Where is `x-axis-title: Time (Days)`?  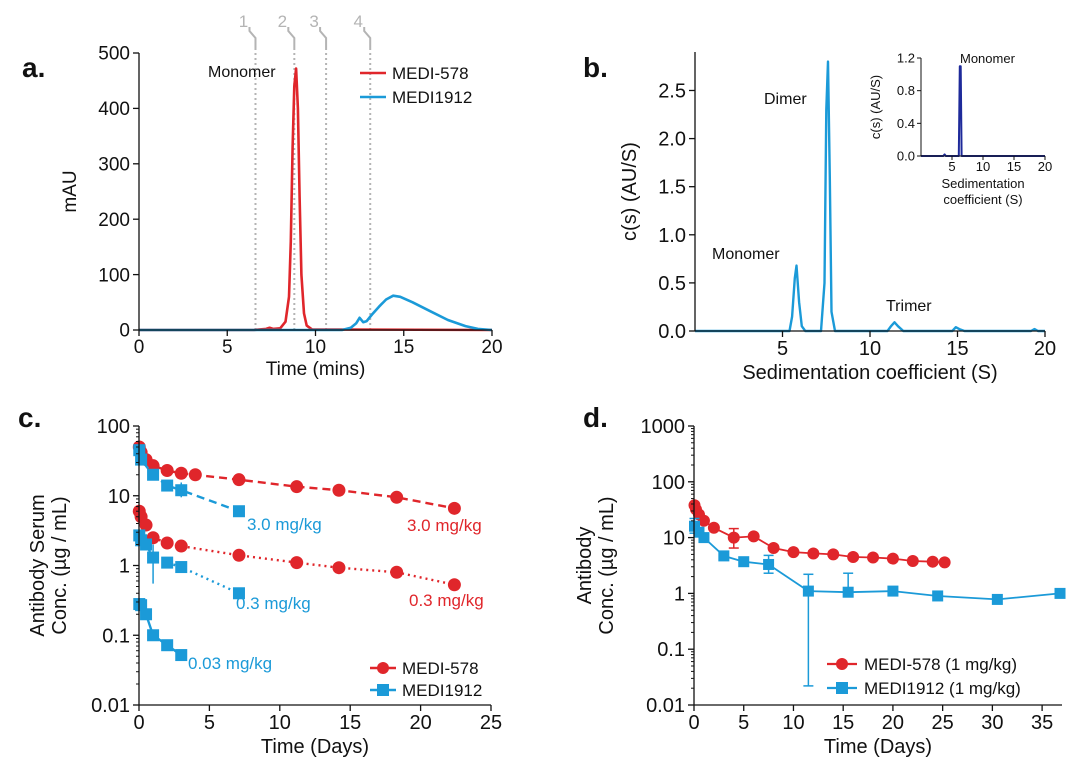 x-axis-title: Time (Days) is located at coordinates (878, 747).